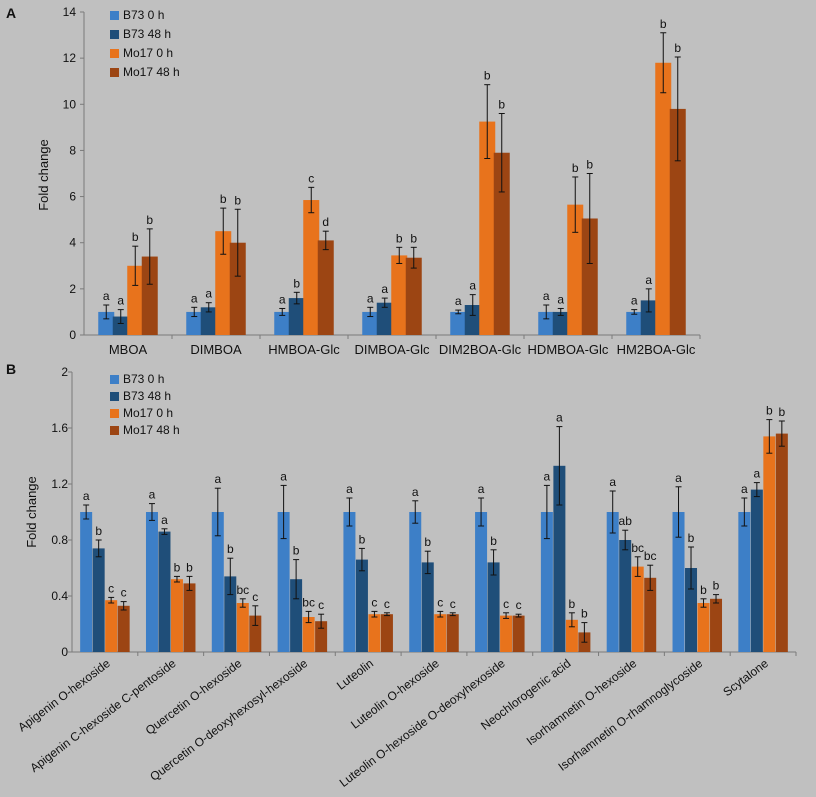 This screenshot has height=797, width=816. What do you see at coordinates (72, 289) in the screenshot?
I see `y-tick-label: 2` at bounding box center [72, 289].